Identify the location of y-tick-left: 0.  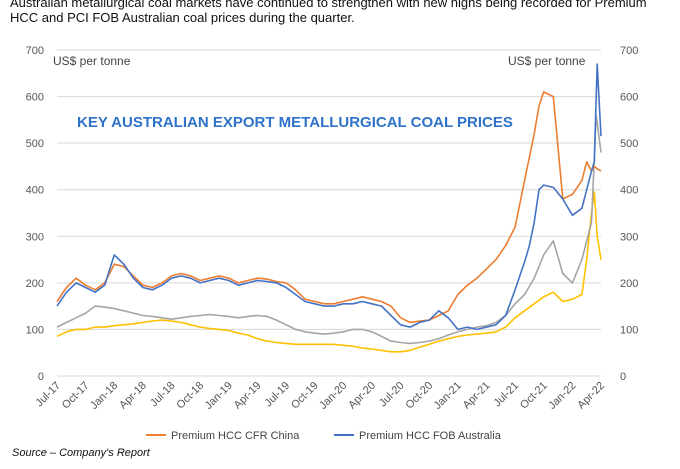
(41, 377).